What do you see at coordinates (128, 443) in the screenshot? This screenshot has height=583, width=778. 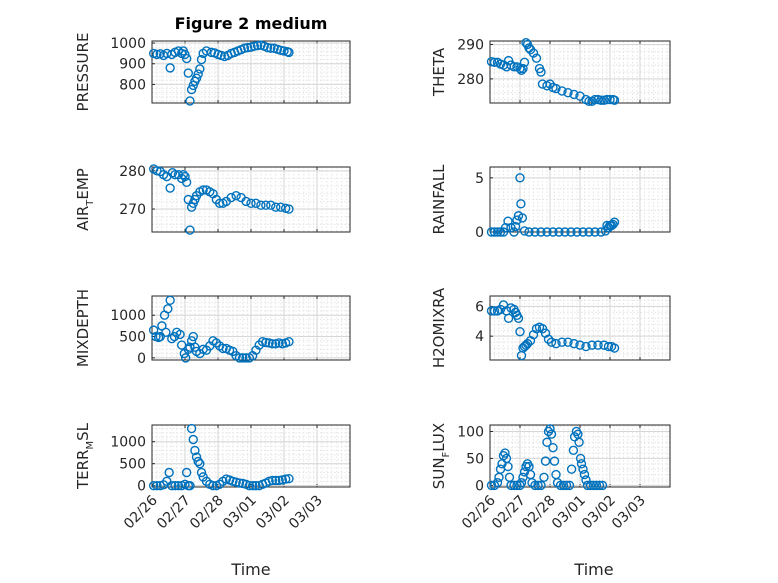 I see `y-tick-label: 1000` at bounding box center [128, 443].